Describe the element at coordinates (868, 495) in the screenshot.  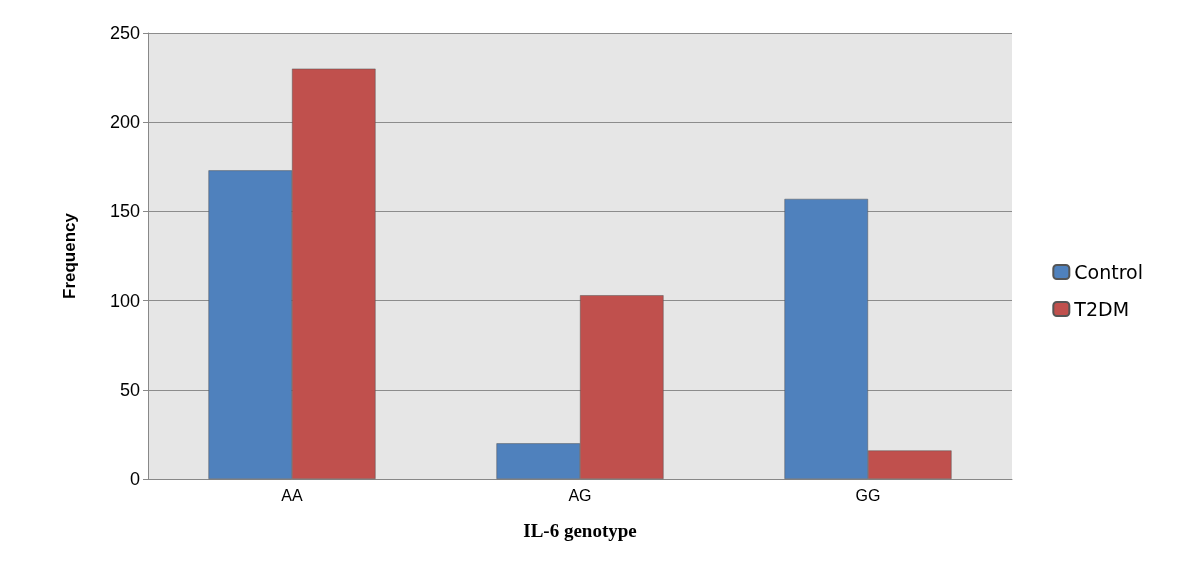
I see `x-tick-label: GG` at that location.